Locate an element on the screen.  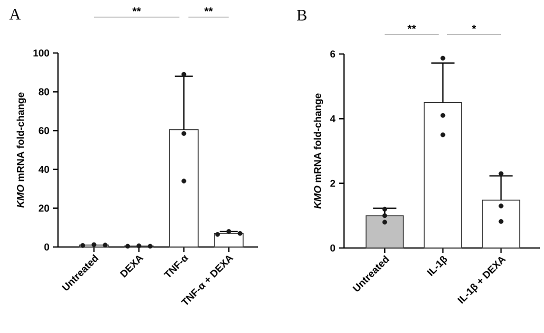
y-tick-label: 6 is located at coordinates (333, 54).